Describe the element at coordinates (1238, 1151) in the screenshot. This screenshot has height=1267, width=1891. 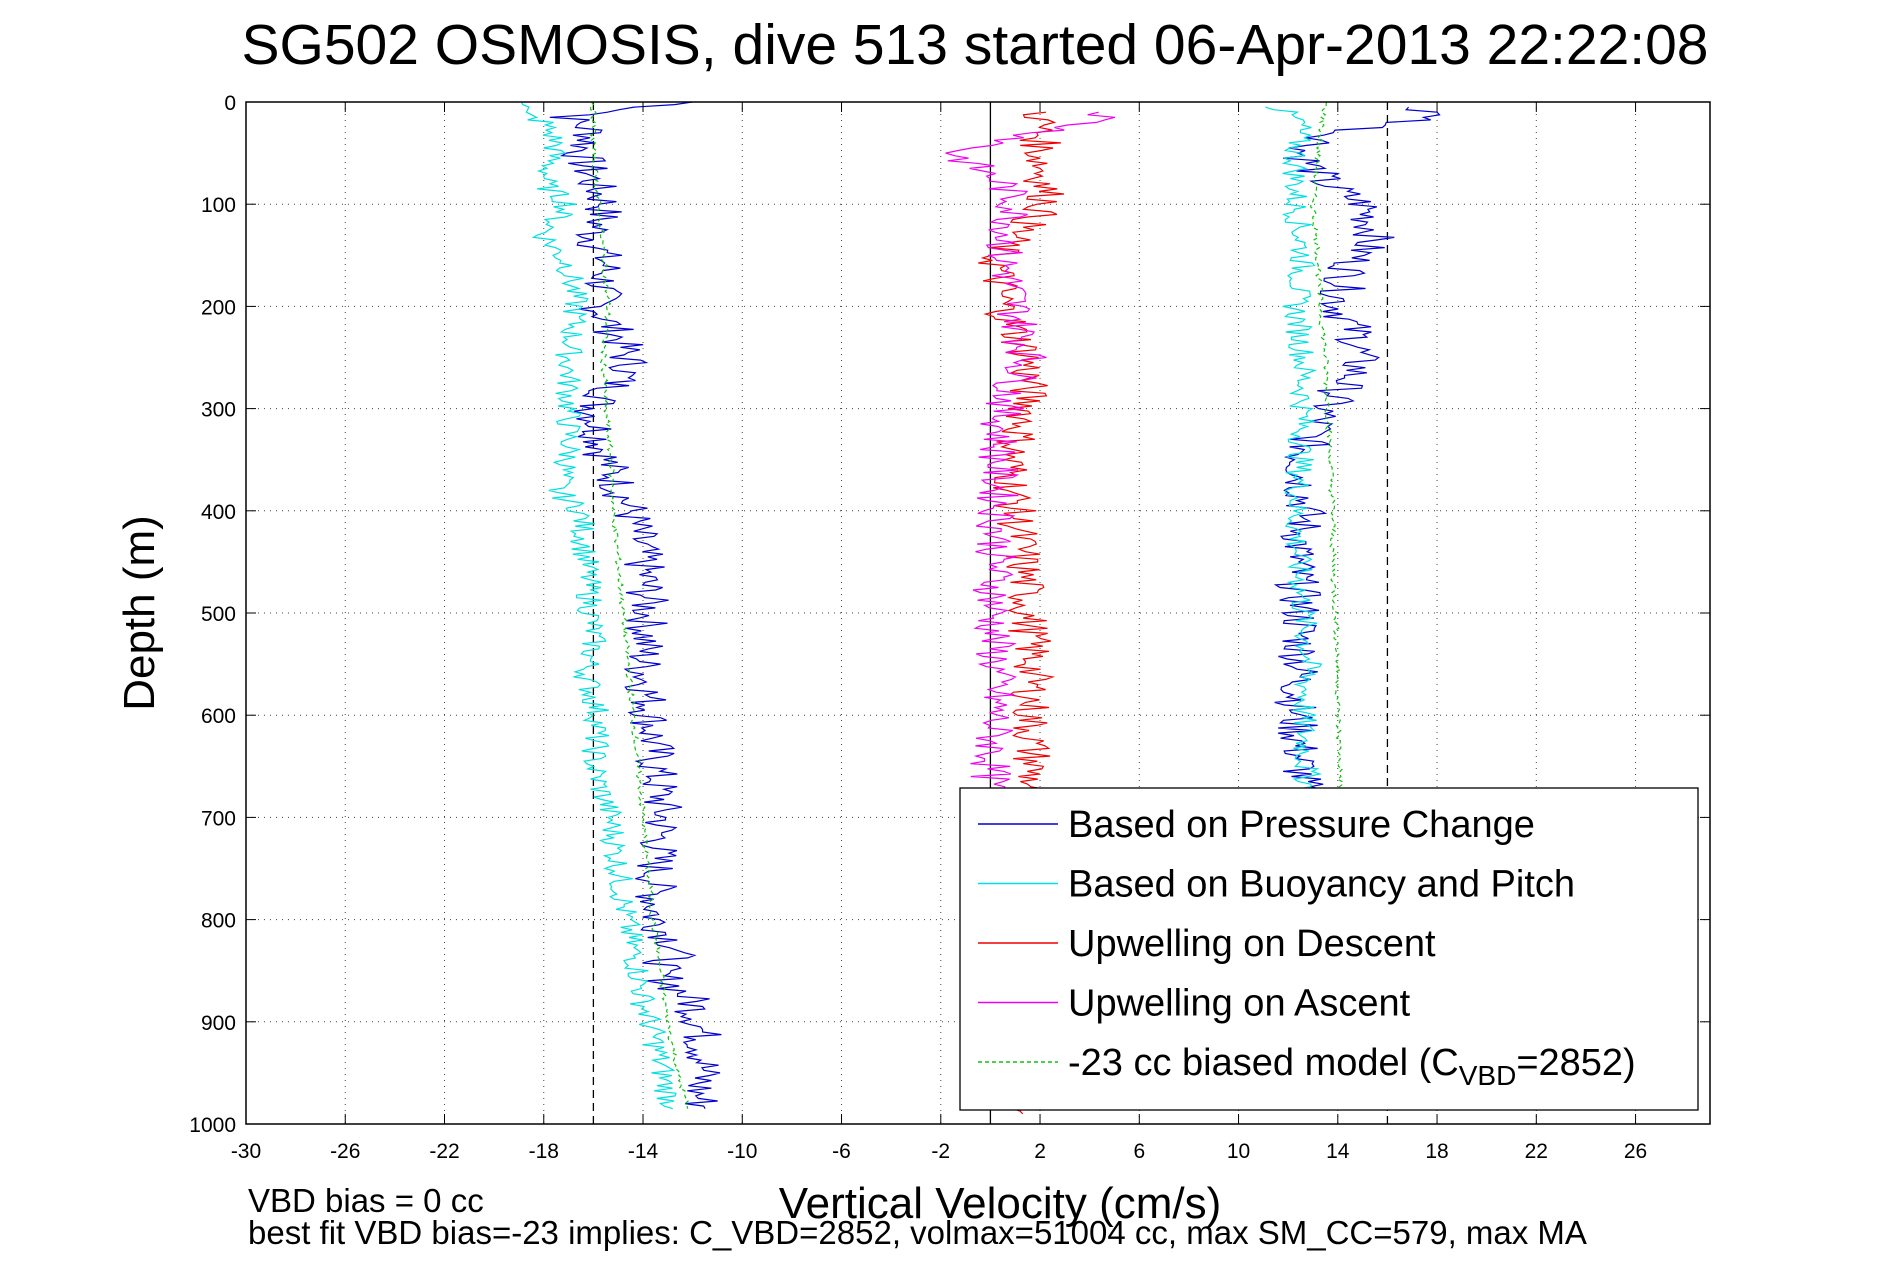
I see `x-tick-label: 10` at that location.